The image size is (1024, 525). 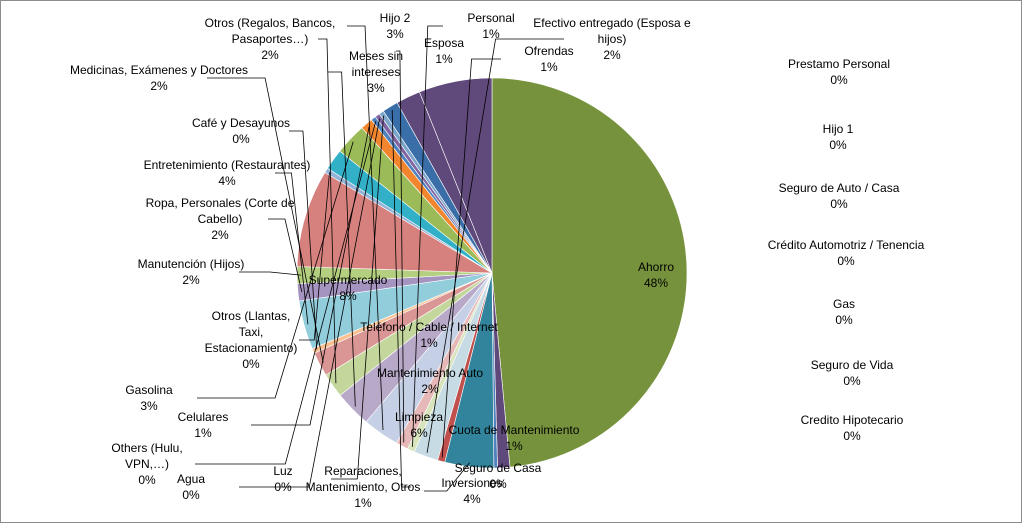 I want to click on leader-meses-sin-intereses, so click(x=342, y=239).